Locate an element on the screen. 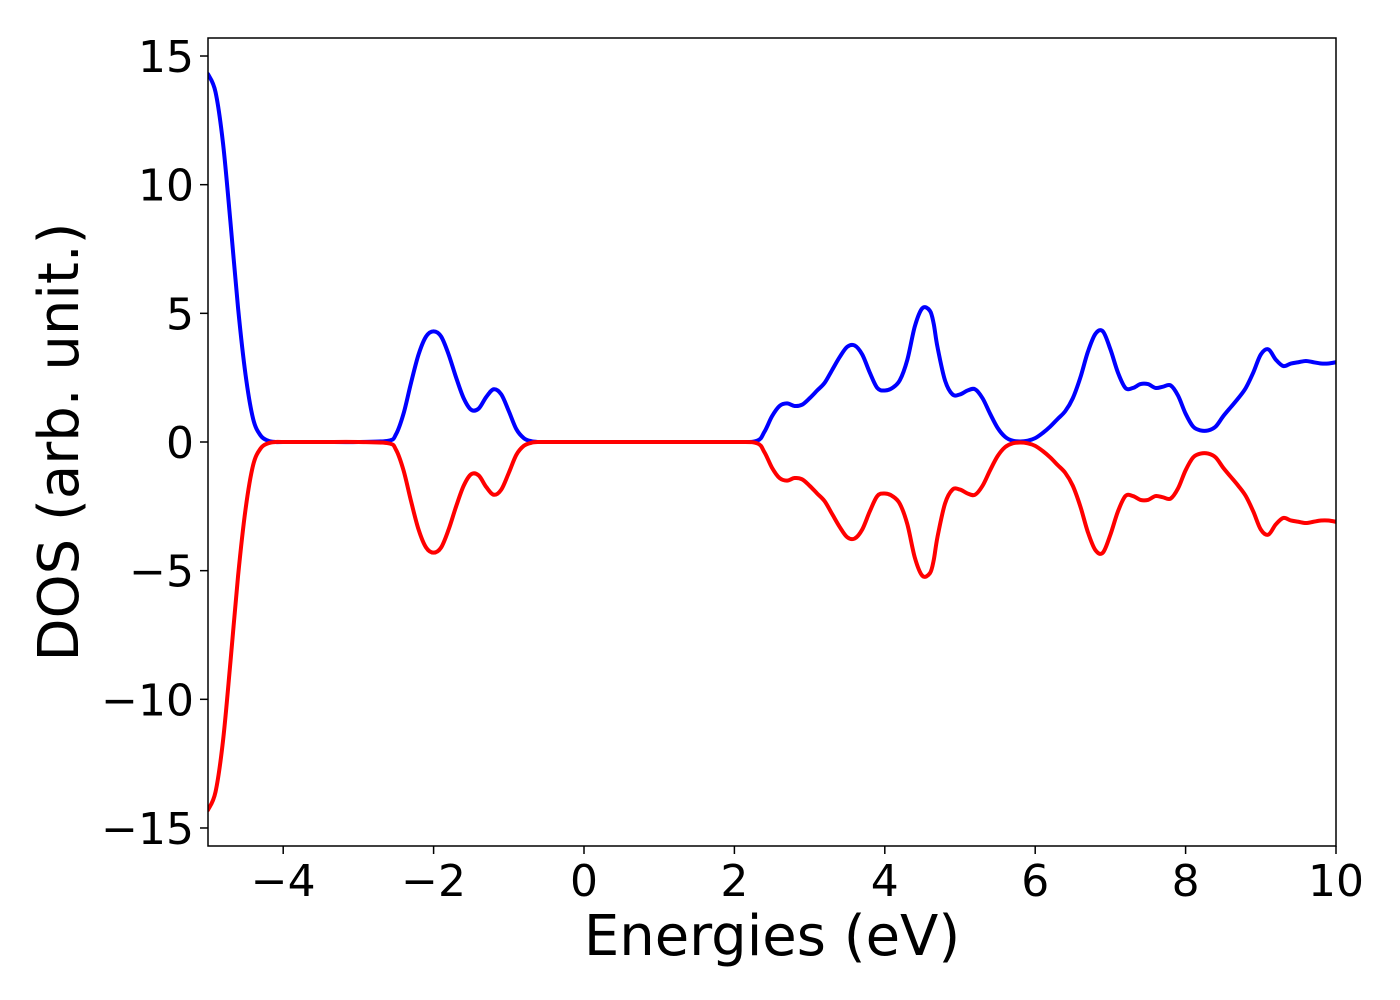  y-tick-label: 10 is located at coordinates (166, 186).